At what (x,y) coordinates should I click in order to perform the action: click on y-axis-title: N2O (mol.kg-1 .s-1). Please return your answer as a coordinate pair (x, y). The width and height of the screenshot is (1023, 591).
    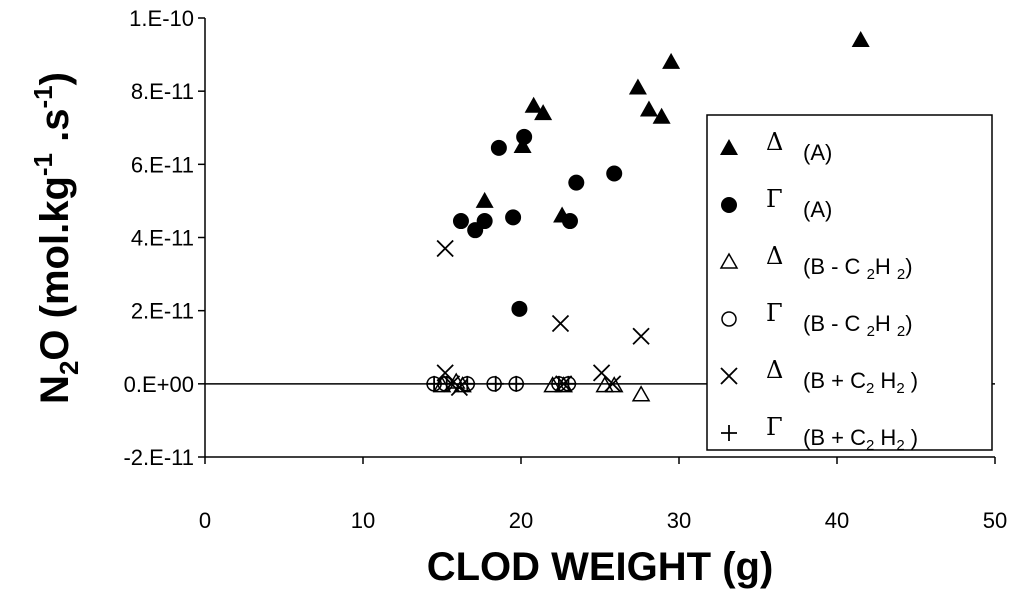
    Looking at the image, I should click on (56, 238).